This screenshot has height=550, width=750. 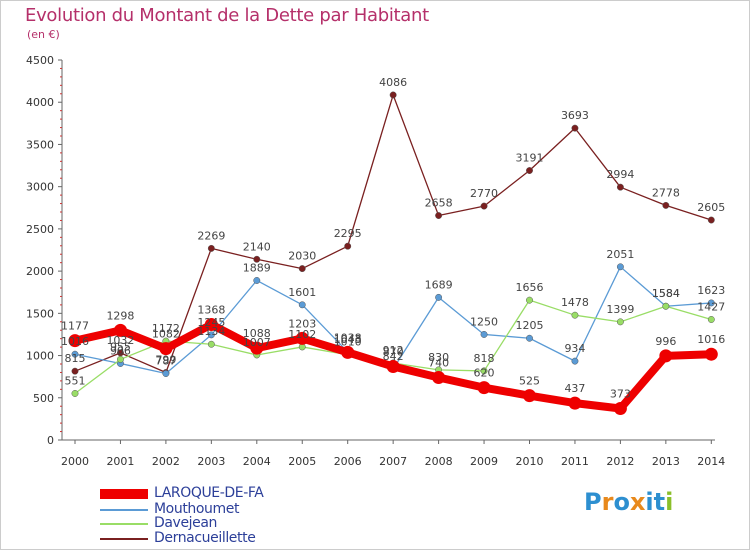 What do you see at coordinates (393, 461) in the screenshot?
I see `x-tick-label: 2007` at bounding box center [393, 461].